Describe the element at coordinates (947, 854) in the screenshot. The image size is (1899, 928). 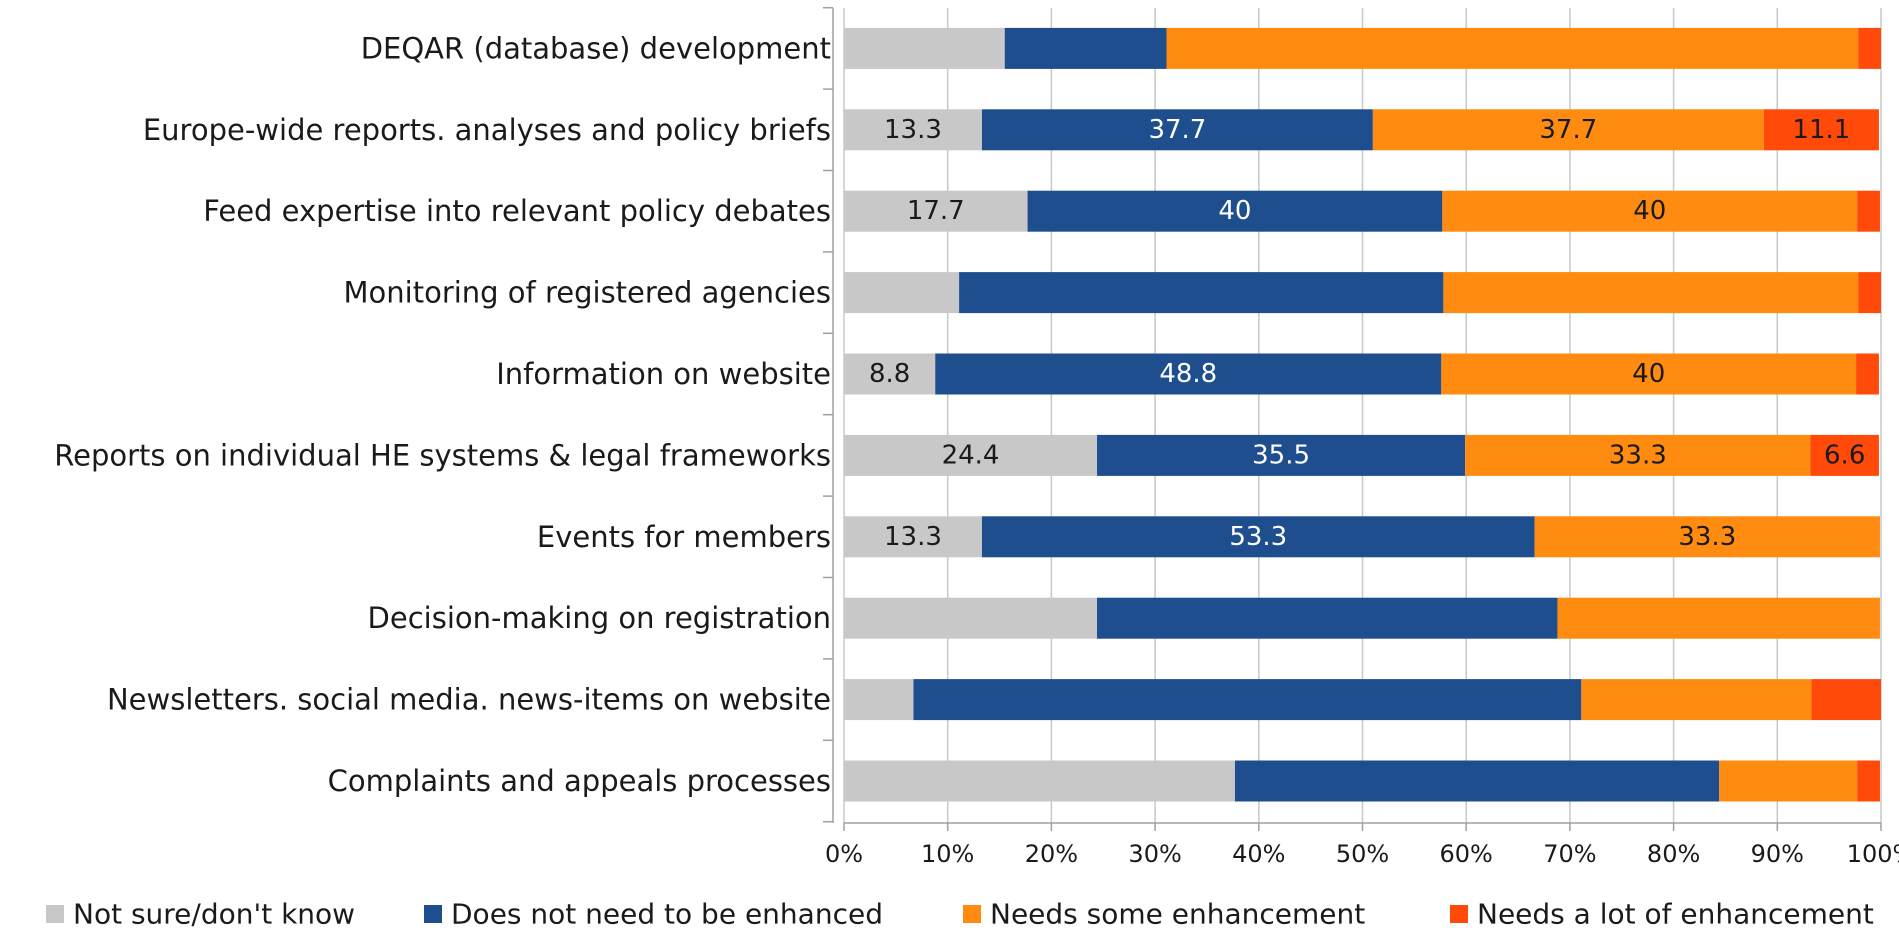
I see `x-tick-label: 10%` at that location.